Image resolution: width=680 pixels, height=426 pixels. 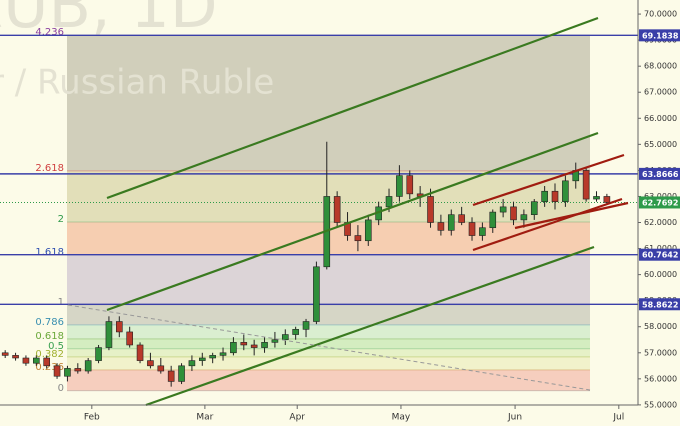 What do you see at coordinates (204, 418) in the screenshot?
I see `x-tick-label: Mar` at bounding box center [204, 418].